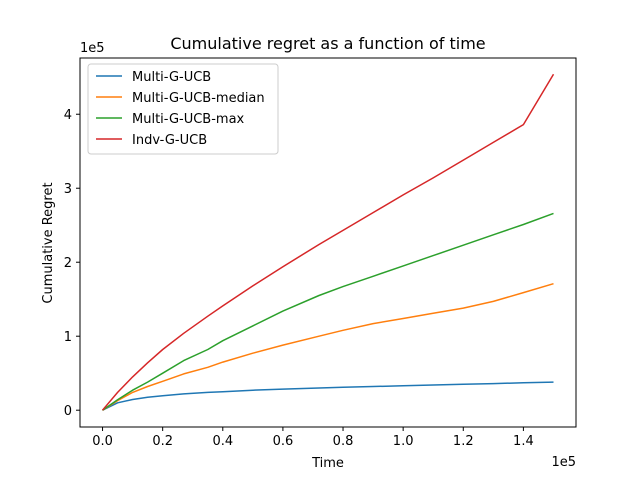 The height and width of the screenshot is (480, 640). Describe the element at coordinates (403, 441) in the screenshot. I see `x-tick-label: 1.0` at that location.